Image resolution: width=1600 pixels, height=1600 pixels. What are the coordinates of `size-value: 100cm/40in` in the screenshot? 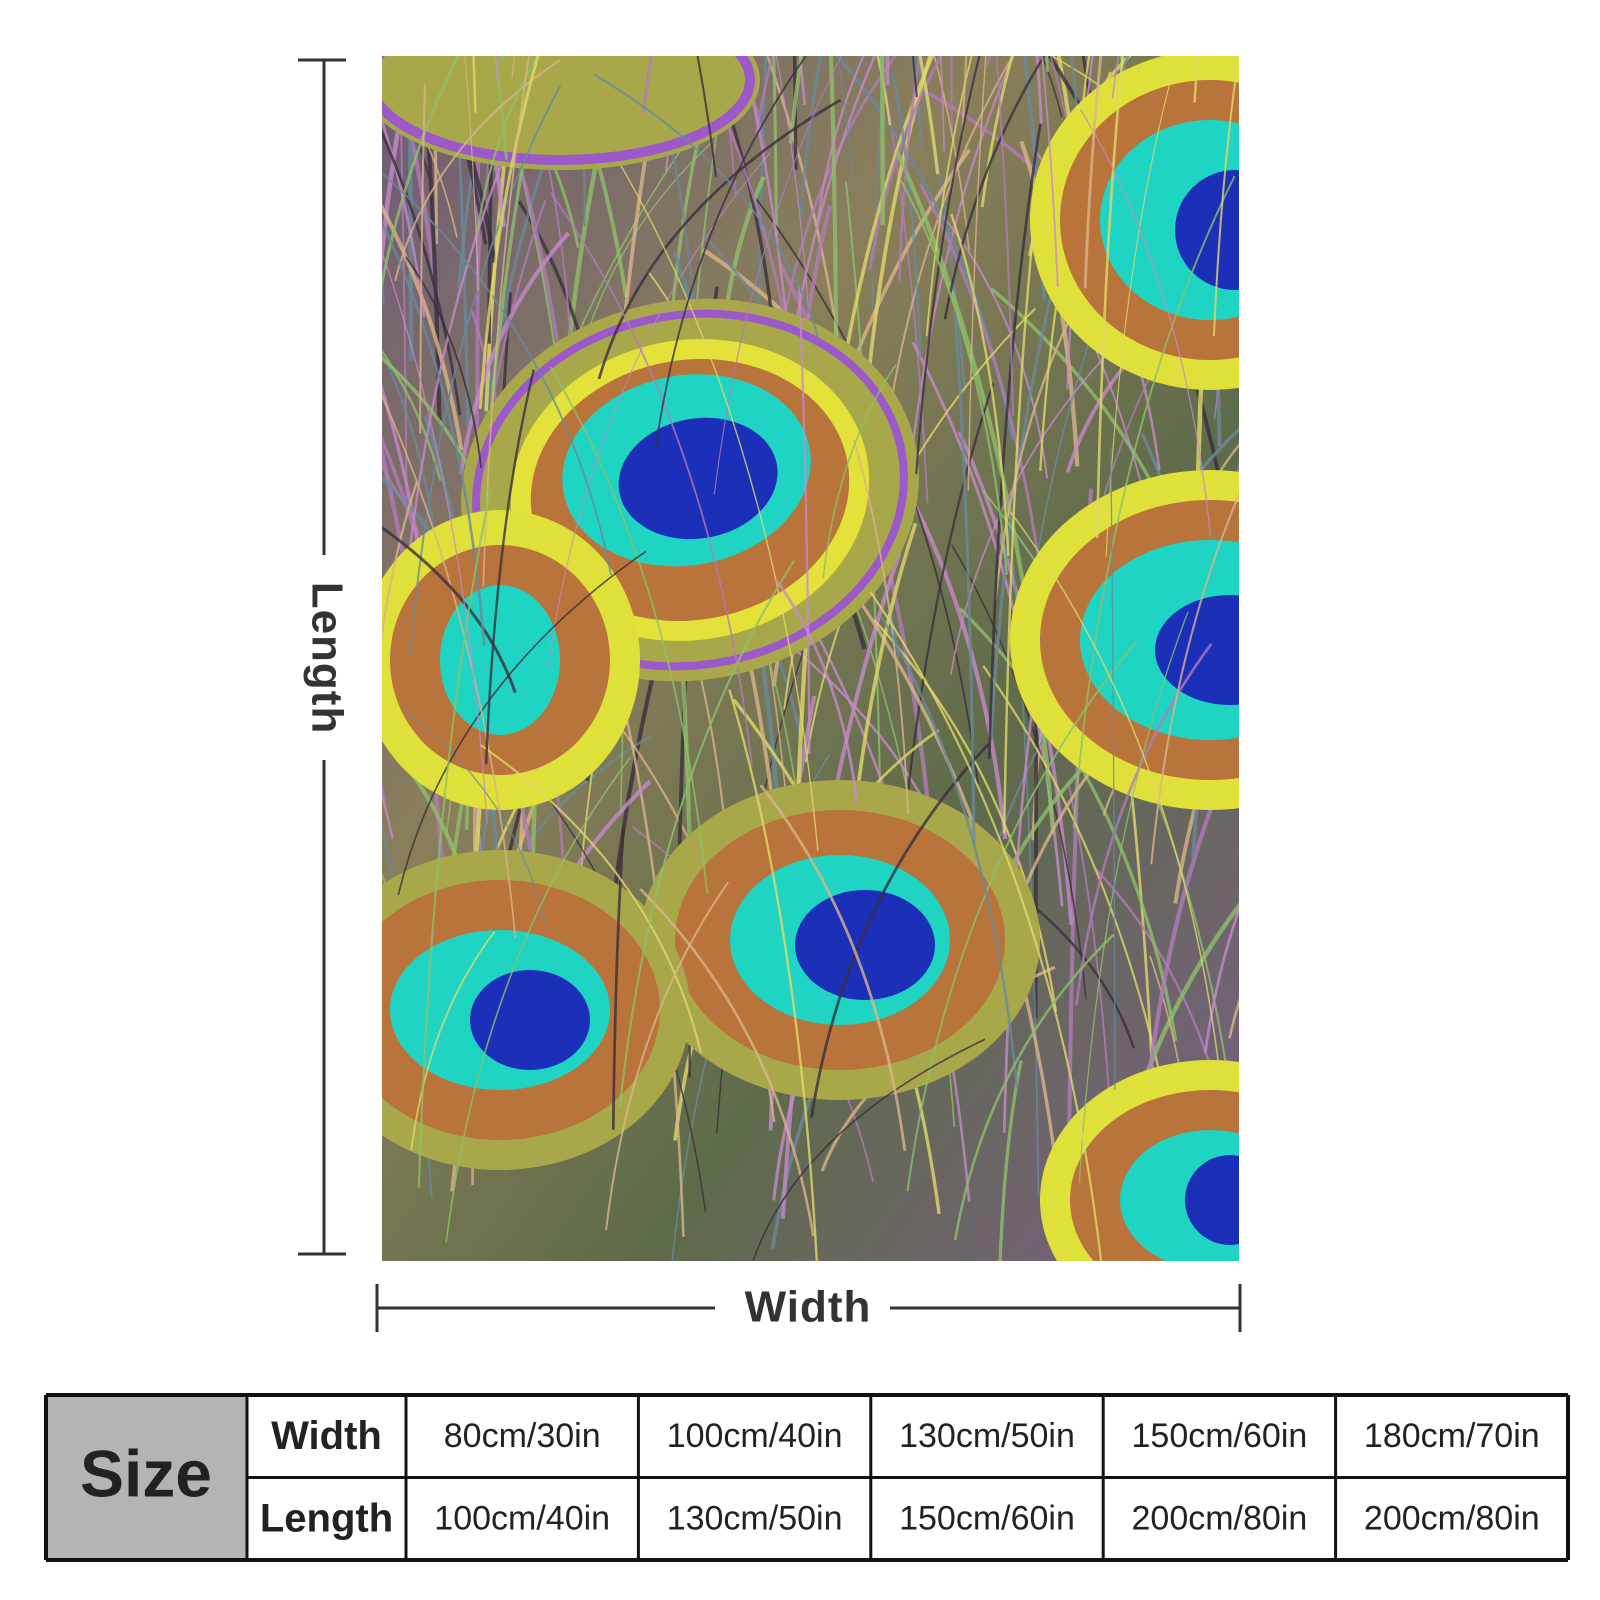 It's located at (755, 1436).